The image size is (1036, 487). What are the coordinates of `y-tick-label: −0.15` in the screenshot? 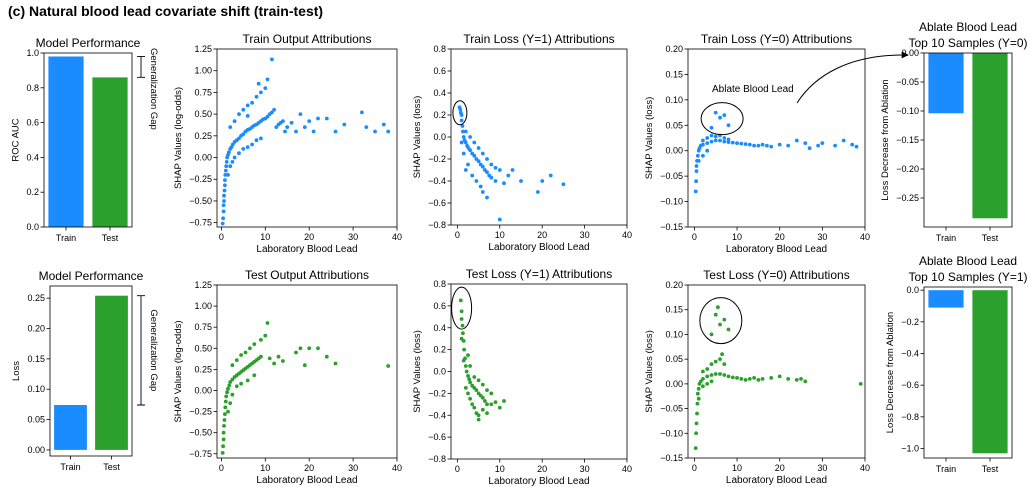 It's located at (671, 458).